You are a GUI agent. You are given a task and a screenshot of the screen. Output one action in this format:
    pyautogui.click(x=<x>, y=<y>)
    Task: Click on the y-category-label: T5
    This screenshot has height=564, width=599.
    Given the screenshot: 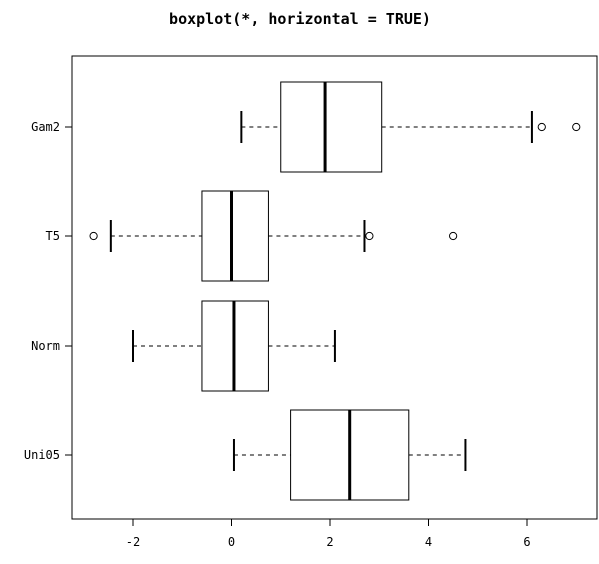 What is the action you would take?
    pyautogui.click(x=53, y=236)
    